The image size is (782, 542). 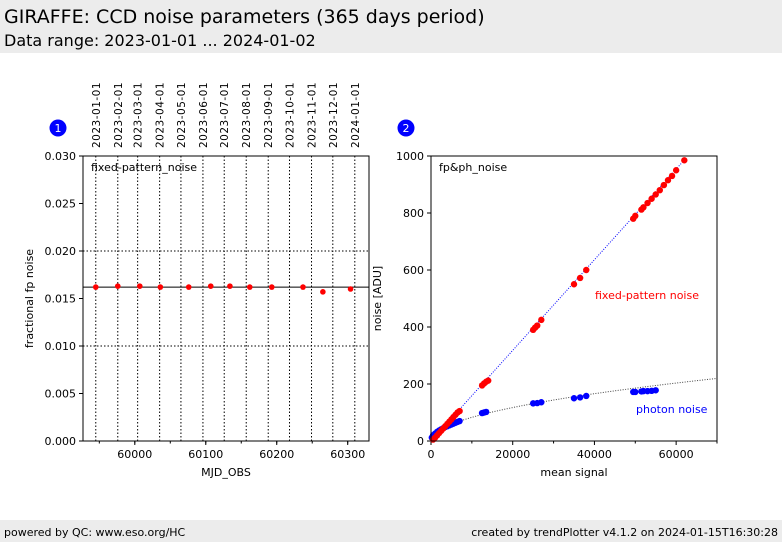 What do you see at coordinates (61, 346) in the screenshot?
I see `y-tick-label: 0.010` at bounding box center [61, 346].